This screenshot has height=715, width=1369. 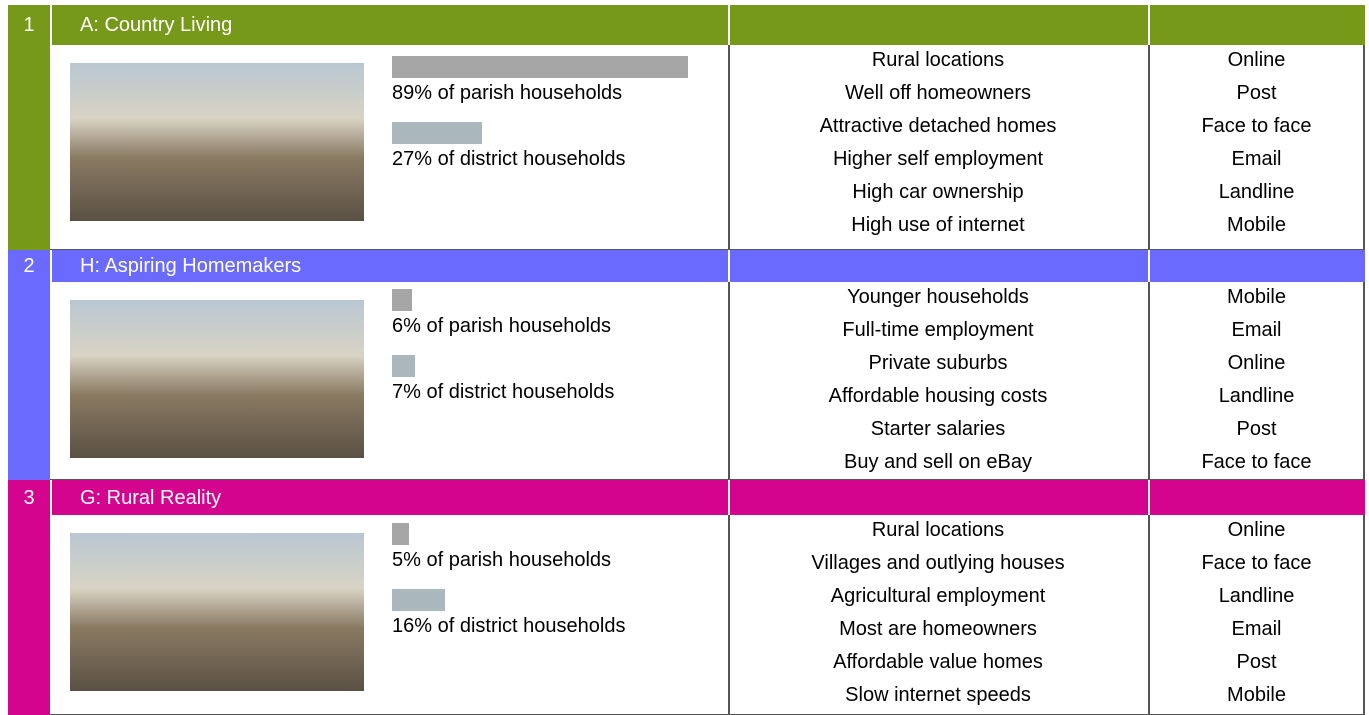 What do you see at coordinates (938, 159) in the screenshot?
I see `feature: Higher self employment` at bounding box center [938, 159].